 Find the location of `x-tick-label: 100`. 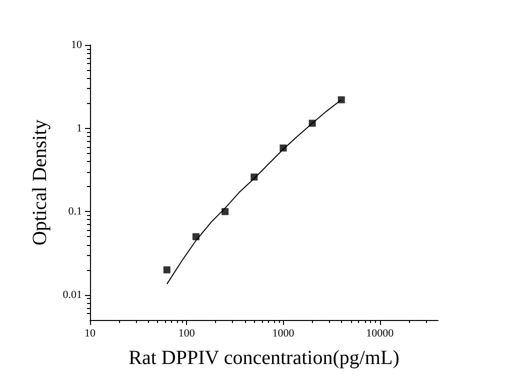

x-tick-label: 100 is located at coordinates (187, 334).